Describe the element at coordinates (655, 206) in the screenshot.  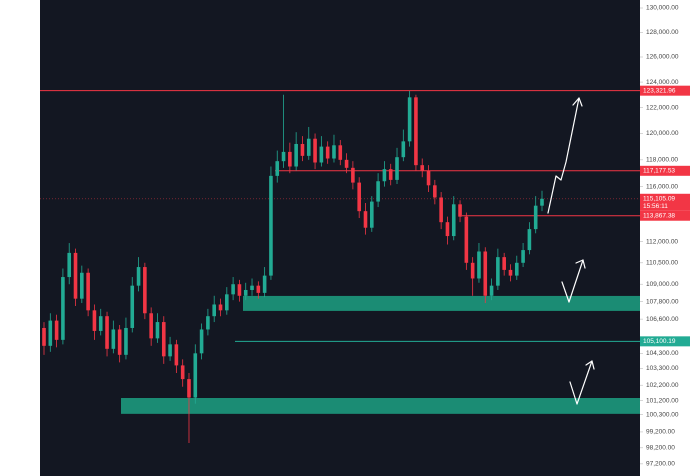
I see `countdown: 15:56:11` at that location.